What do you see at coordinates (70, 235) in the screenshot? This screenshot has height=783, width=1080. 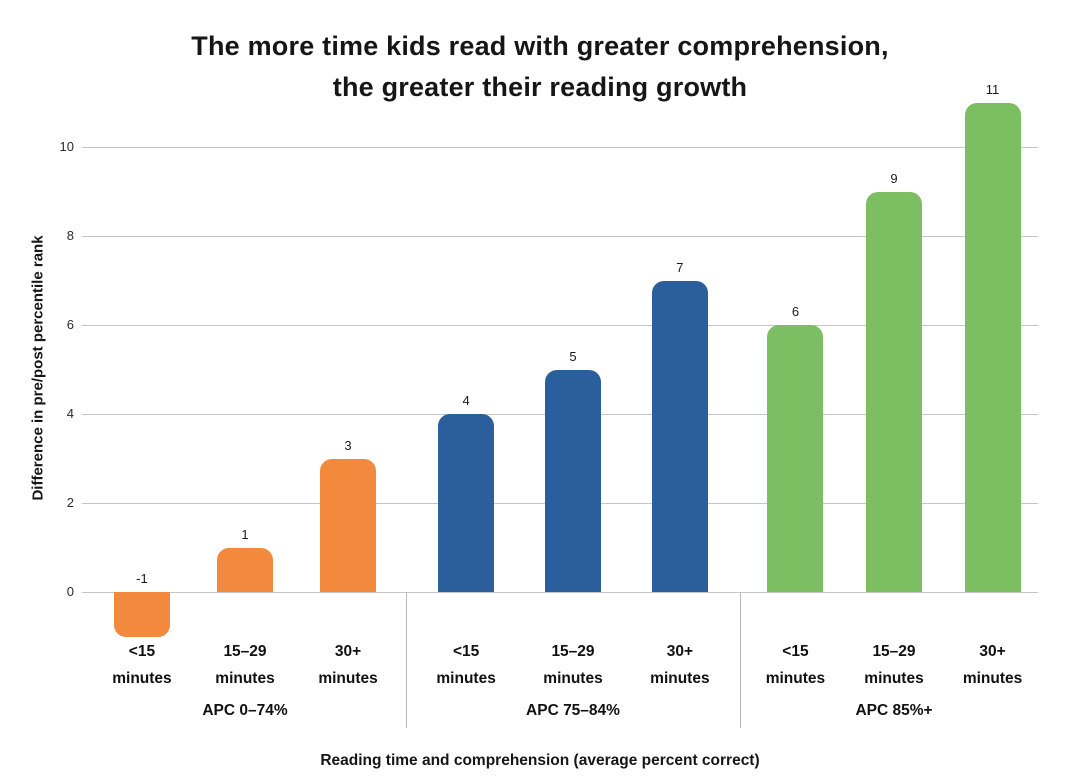 I see `y-tick-label: 8` at bounding box center [70, 235].